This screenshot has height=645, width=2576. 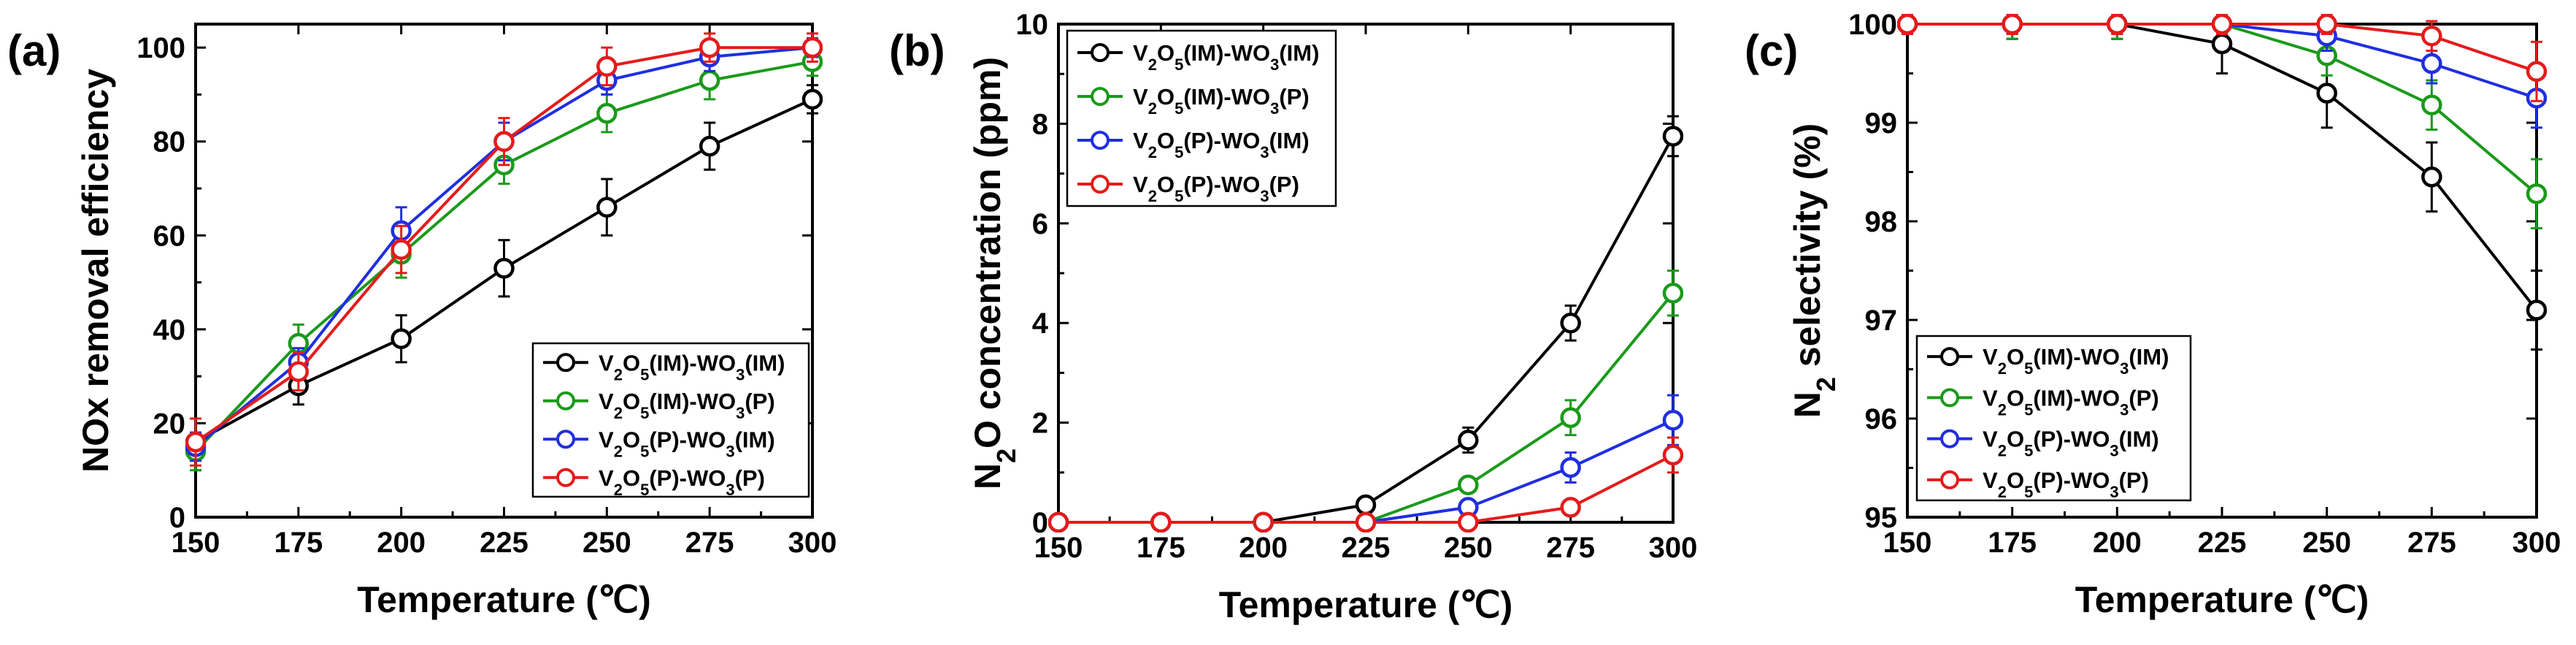 I want to click on legend-label: V2O5(IM)-WO3(IM), so click(x=1226, y=57).